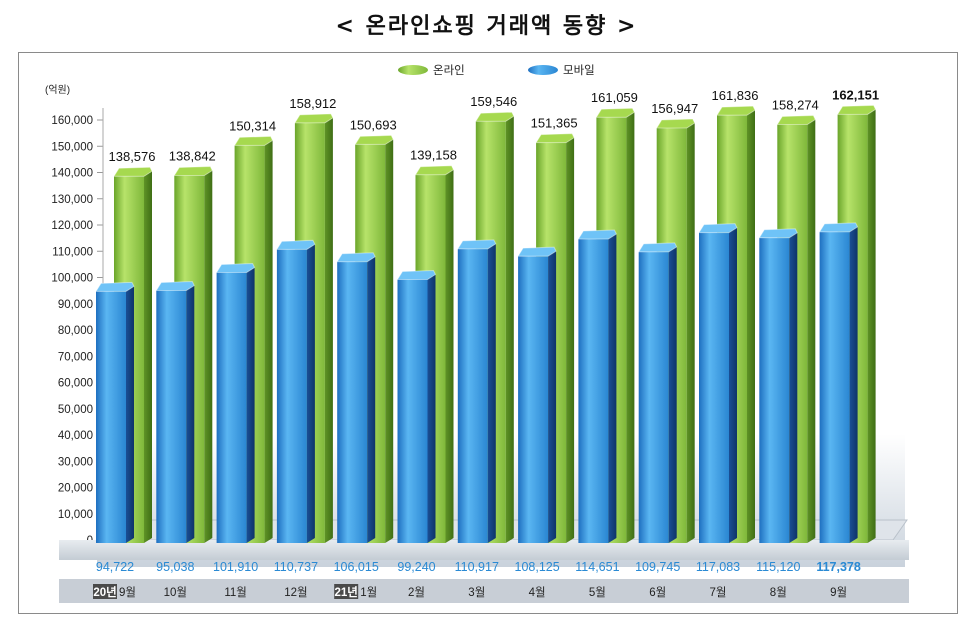  I want to click on page-title: < 온라인쇼핑 거래액 동향 >, so click(486, 26).